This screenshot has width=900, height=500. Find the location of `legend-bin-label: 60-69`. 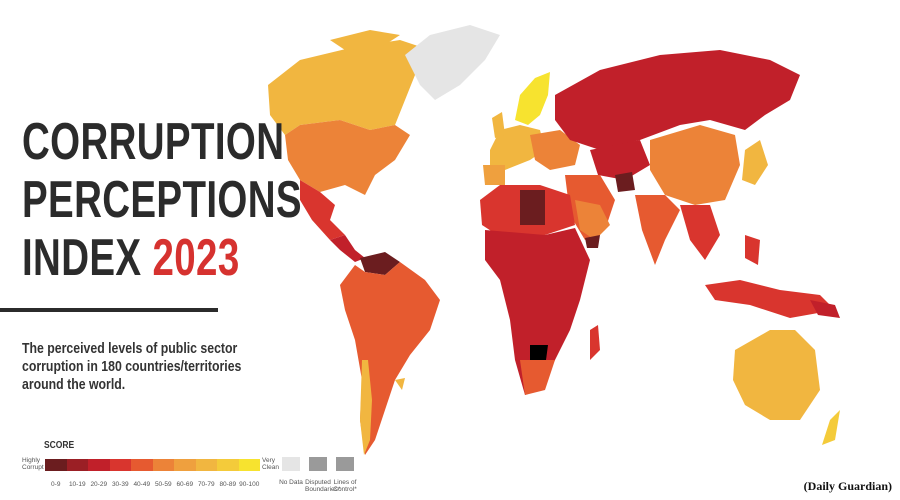

legend-bin-label: 60-69 is located at coordinates (185, 484).